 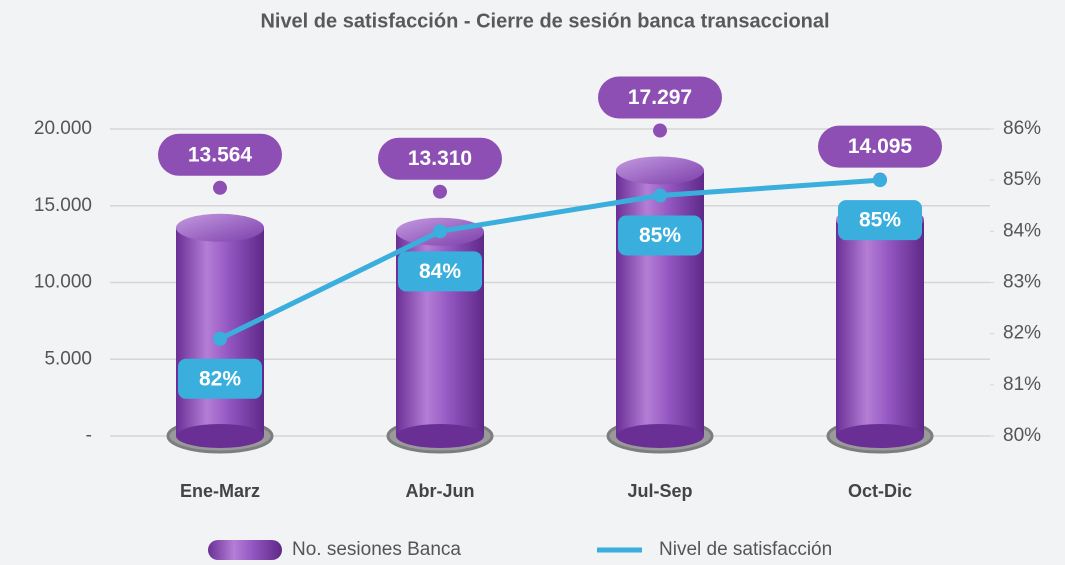 I want to click on legend-label: Nivel de satisfacción, so click(x=745, y=549).